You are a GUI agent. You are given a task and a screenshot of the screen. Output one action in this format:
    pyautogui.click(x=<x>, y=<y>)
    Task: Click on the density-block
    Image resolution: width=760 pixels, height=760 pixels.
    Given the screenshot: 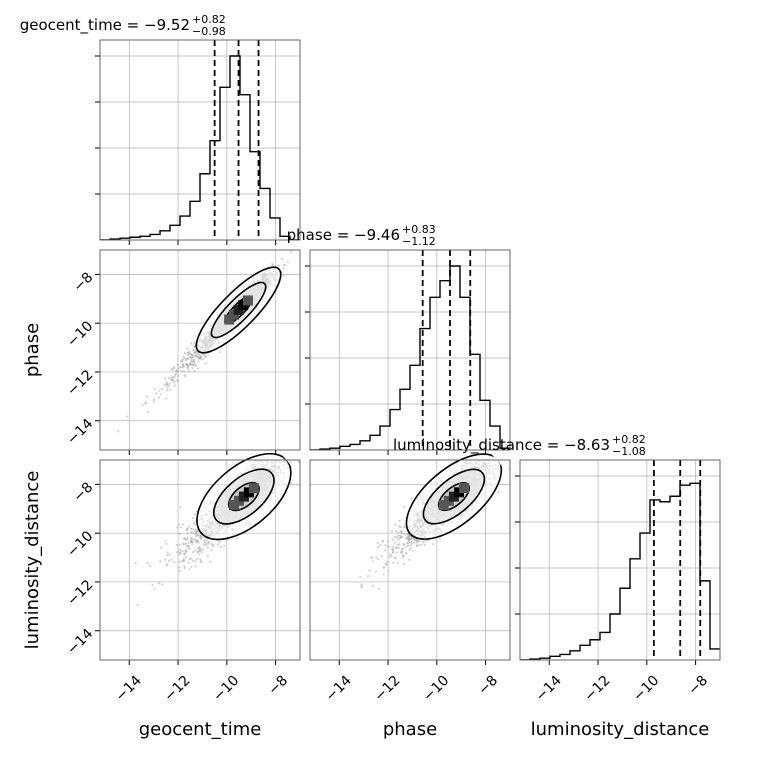 What is the action you would take?
    pyautogui.click(x=448, y=500)
    